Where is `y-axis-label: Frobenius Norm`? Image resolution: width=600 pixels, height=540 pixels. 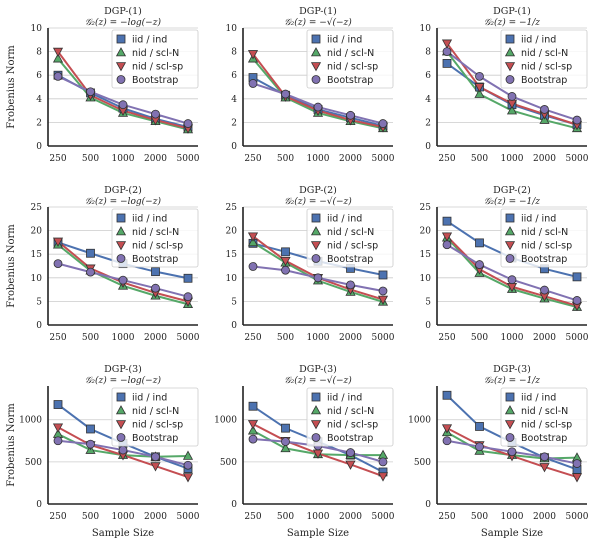
y-axis-label: Frobenius Norm is located at coordinates (11, 87).